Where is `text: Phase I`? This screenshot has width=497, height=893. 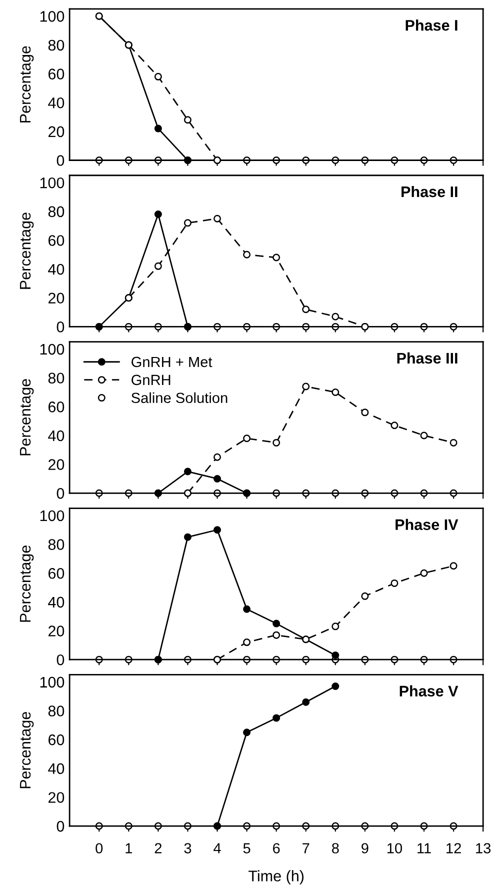 text: Phase I is located at coordinates (432, 25).